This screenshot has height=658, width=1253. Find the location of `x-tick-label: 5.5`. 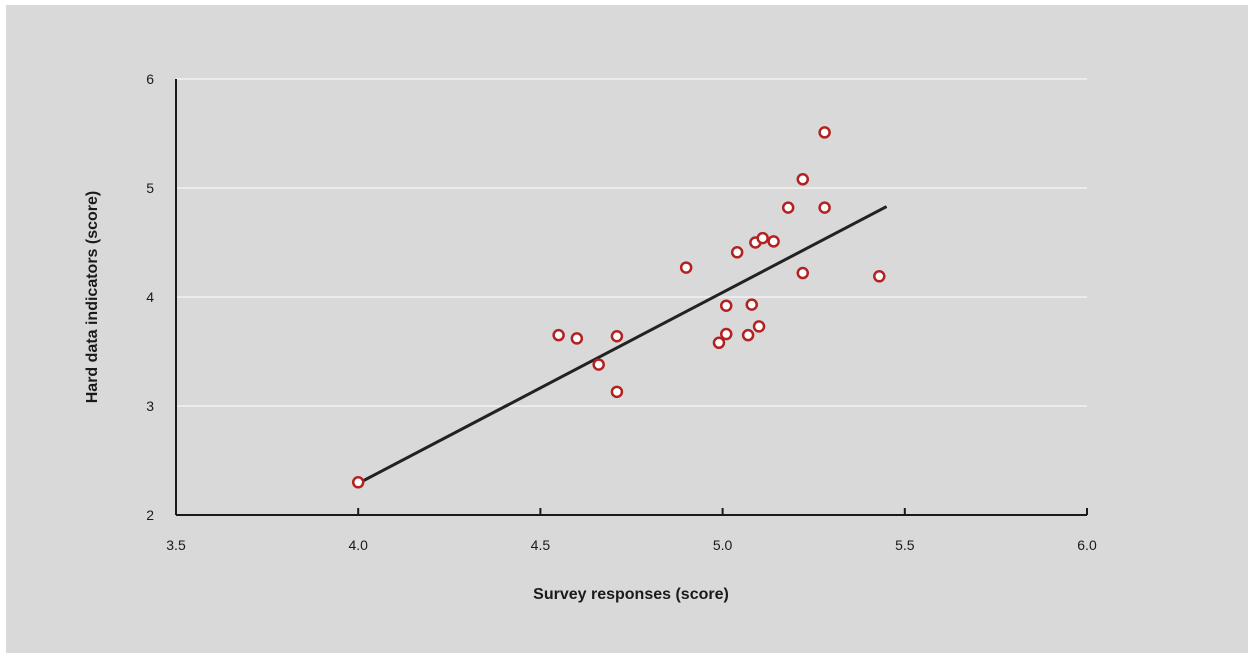

x-tick-label: 5.5 is located at coordinates (905, 545).